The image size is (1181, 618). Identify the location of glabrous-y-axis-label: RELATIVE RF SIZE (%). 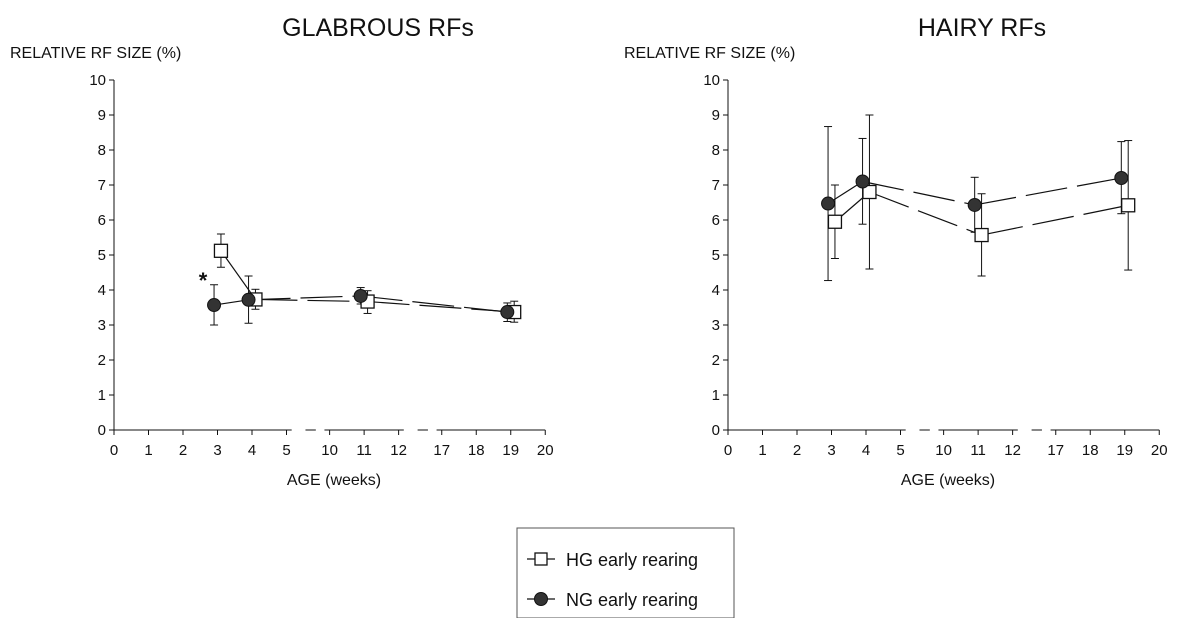
(95, 53).